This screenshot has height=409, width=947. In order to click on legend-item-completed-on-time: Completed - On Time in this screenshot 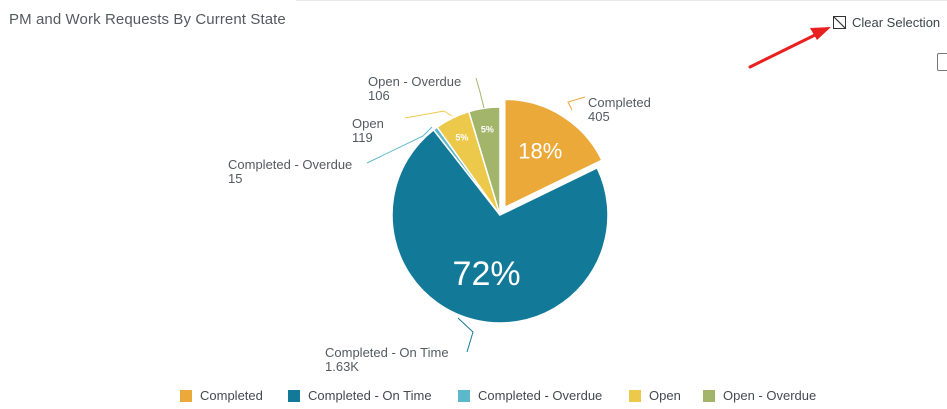, I will do `click(360, 395)`.